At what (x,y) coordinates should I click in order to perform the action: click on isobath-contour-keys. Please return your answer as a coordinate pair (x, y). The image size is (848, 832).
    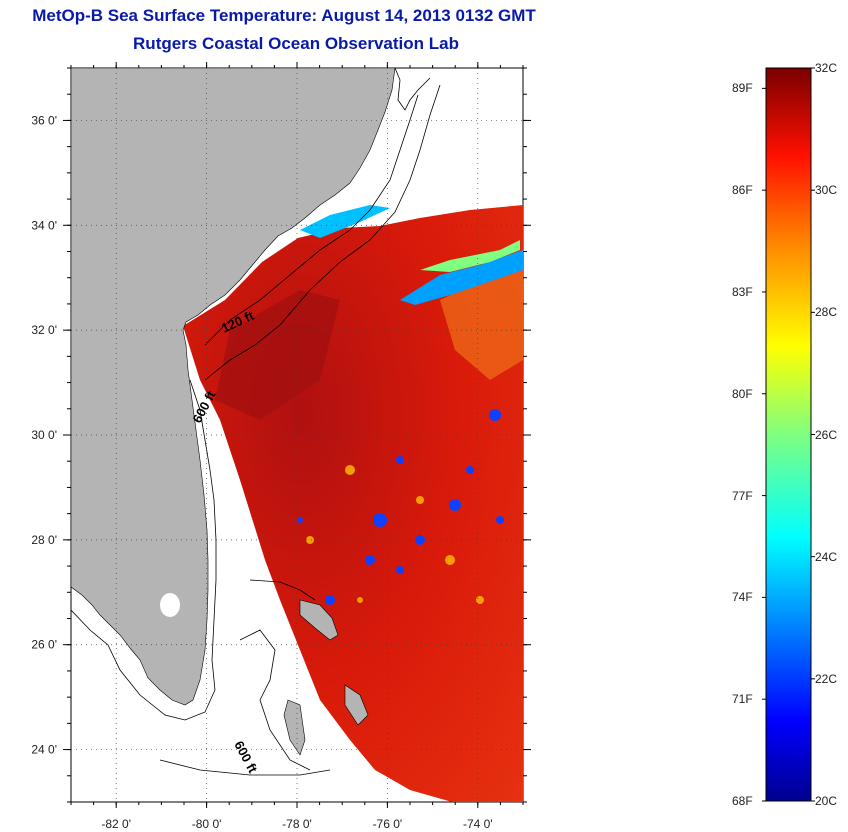
    Looking at the image, I should click on (245, 767).